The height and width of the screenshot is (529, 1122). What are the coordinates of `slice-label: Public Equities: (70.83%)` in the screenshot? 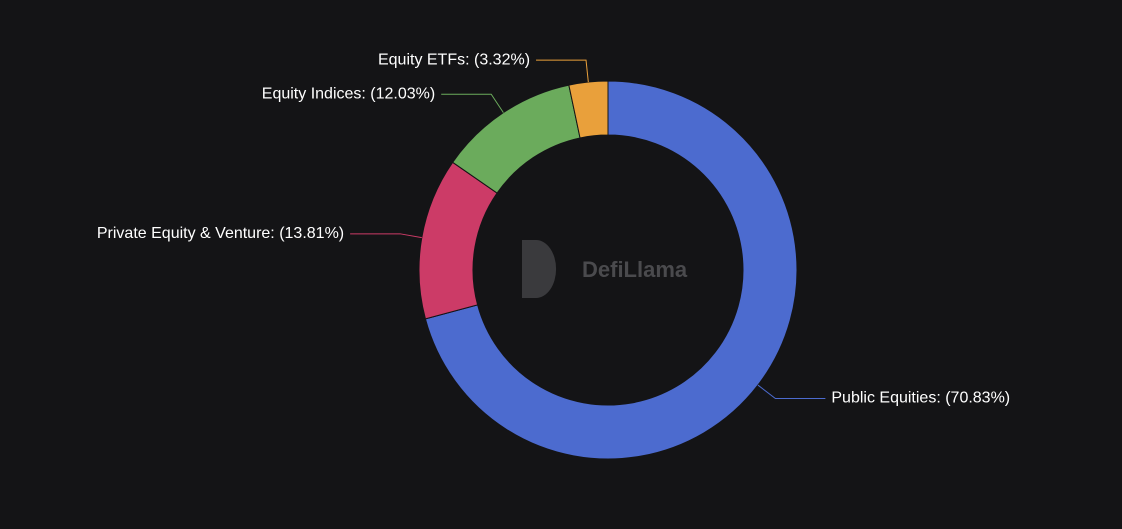 It's located at (920, 398).